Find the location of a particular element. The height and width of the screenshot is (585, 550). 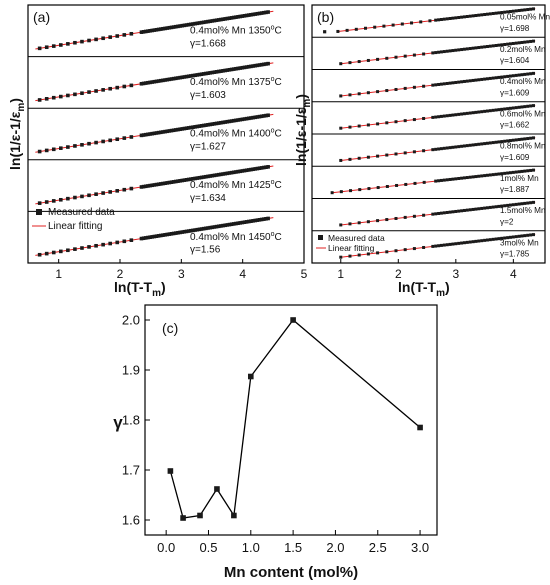

panel-a-x-tick-label: 4 is located at coordinates (242, 274).